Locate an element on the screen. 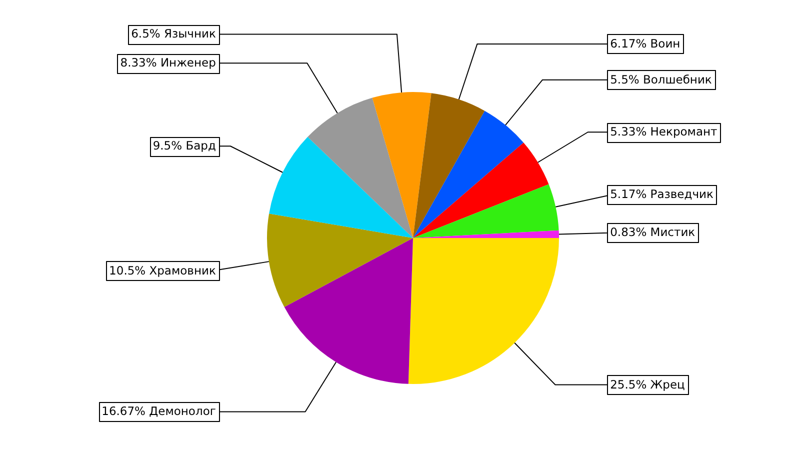  slice-label: 5.17% Разведчик is located at coordinates (662, 193).